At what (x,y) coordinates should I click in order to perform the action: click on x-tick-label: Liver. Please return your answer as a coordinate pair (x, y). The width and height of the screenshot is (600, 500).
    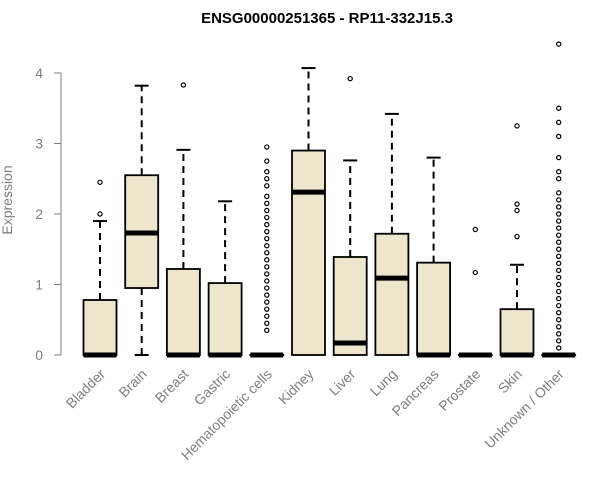
    Looking at the image, I should click on (342, 382).